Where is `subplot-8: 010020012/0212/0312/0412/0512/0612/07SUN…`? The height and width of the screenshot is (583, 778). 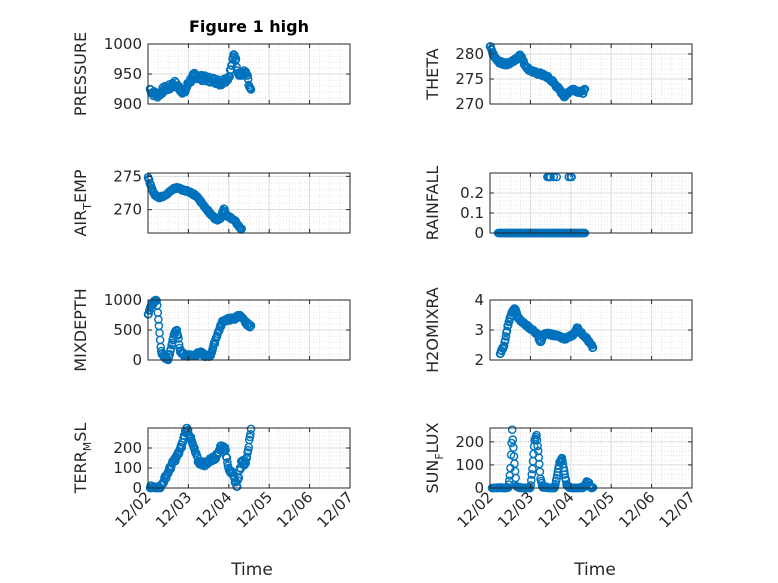 subplot-8: 010020012/0212/0312/0412/0512/0612/07SUN… is located at coordinates (561, 476).